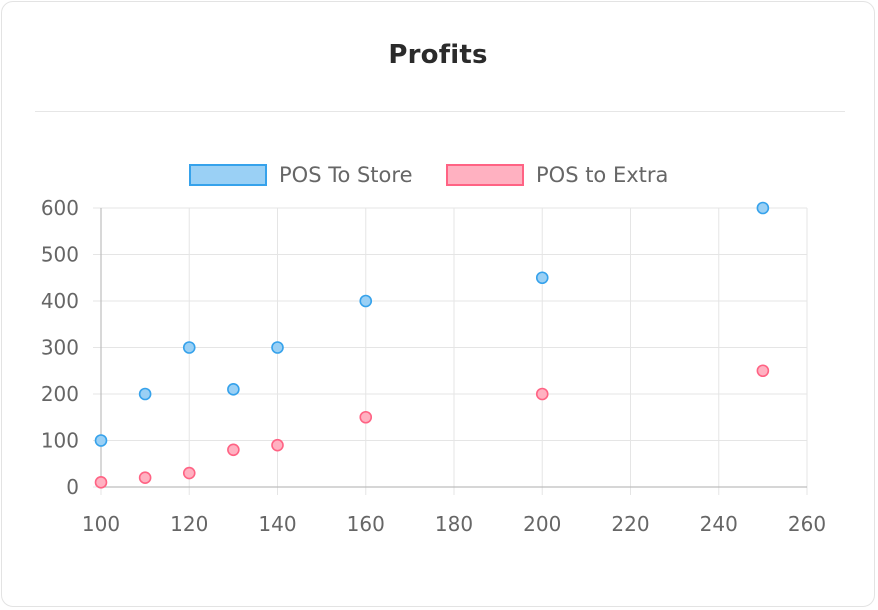  I want to click on x-tick-label: 100, so click(101, 524).